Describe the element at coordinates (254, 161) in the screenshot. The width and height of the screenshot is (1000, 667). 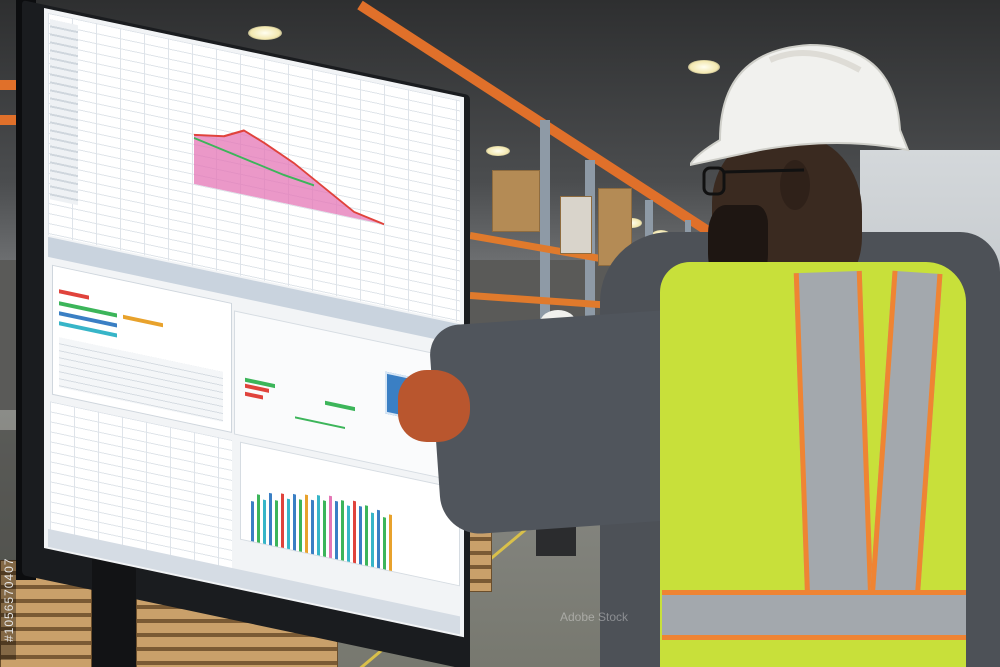
I see `area-chart-line-green` at that location.